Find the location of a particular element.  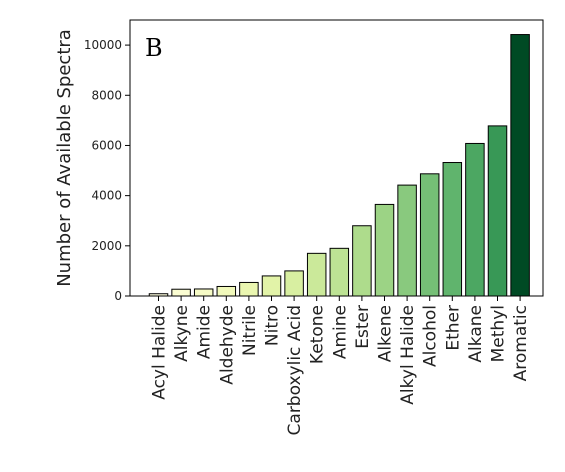

bar-amide is located at coordinates (203, 292).